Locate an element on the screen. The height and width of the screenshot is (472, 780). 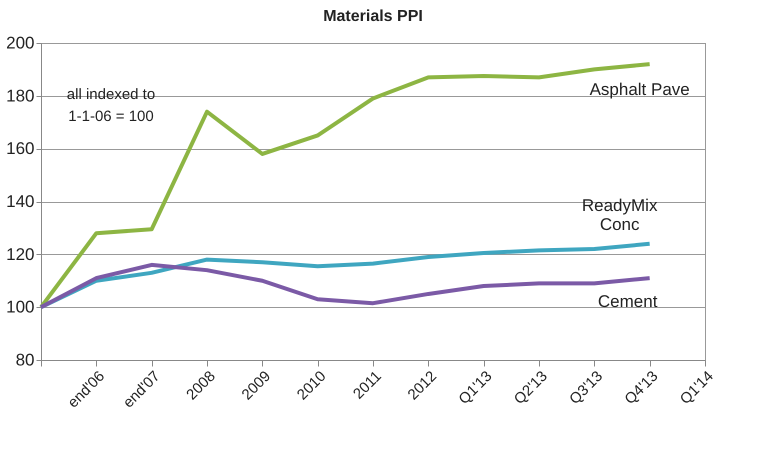
y-tick-label: 200 is located at coordinates (20, 43).